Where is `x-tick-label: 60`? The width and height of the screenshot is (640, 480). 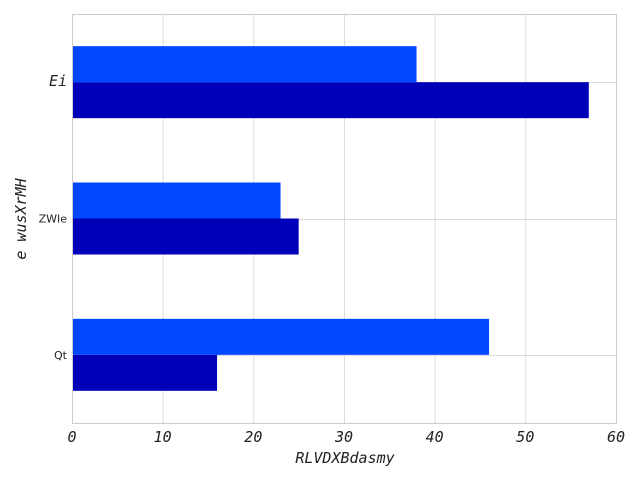 x-tick-label: 60 is located at coordinates (616, 437).